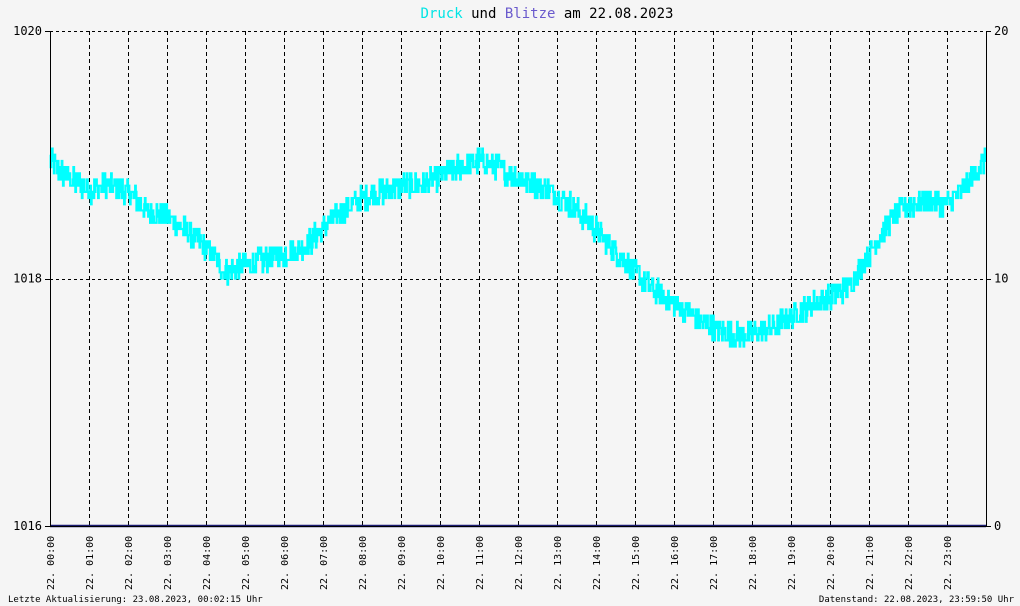  Describe the element at coordinates (441, 563) in the screenshot. I see `x-tick-label-10: 22. 10:00` at that location.